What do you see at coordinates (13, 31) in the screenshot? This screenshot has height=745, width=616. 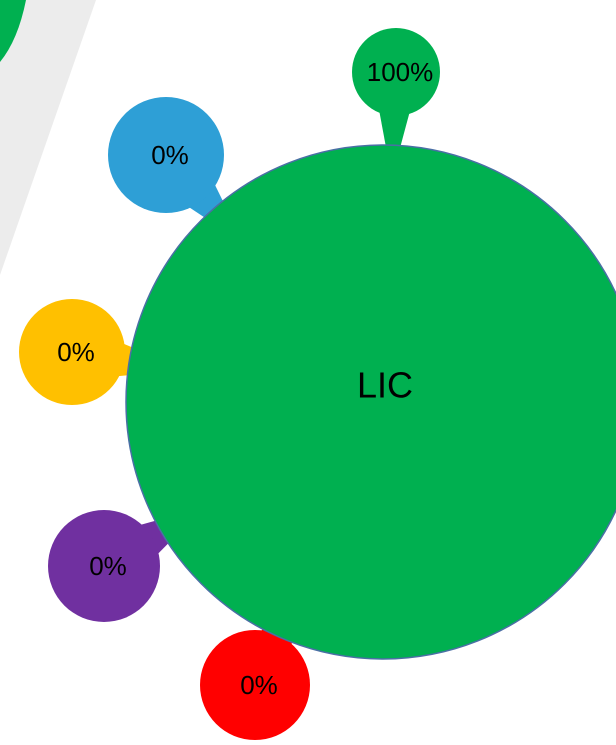 I see `corner-arc` at bounding box center [13, 31].